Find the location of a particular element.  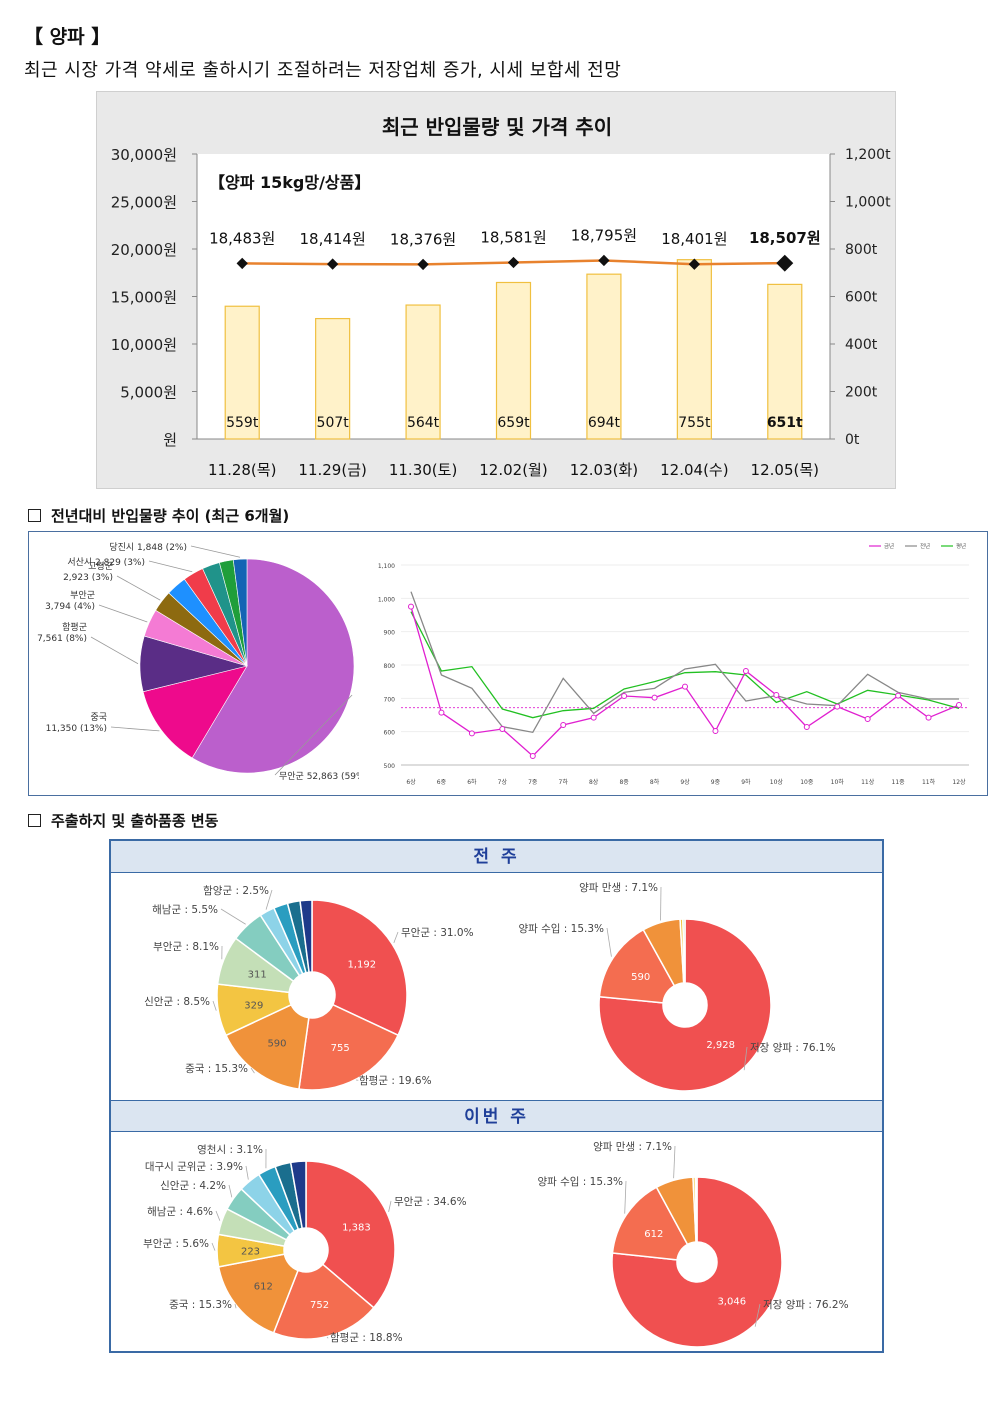

volume-data-label: 659t is located at coordinates (513, 423).